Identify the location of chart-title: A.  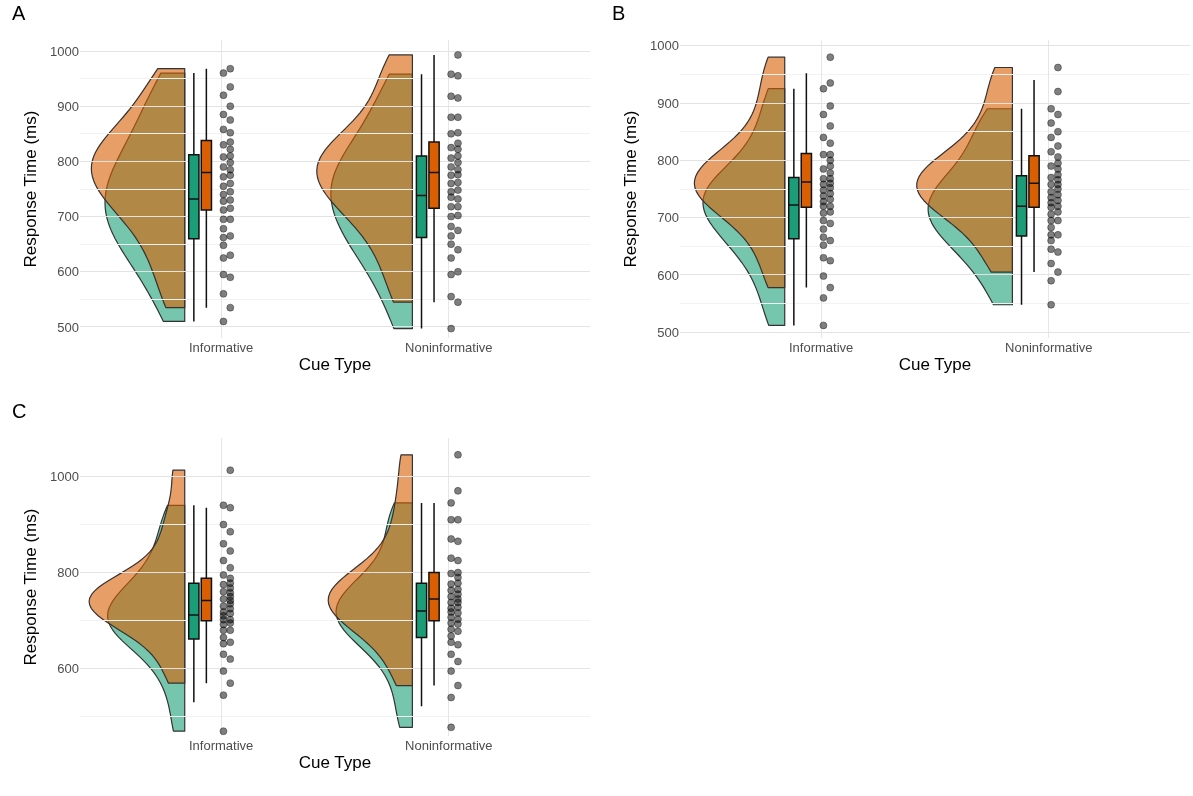
(19, 12).